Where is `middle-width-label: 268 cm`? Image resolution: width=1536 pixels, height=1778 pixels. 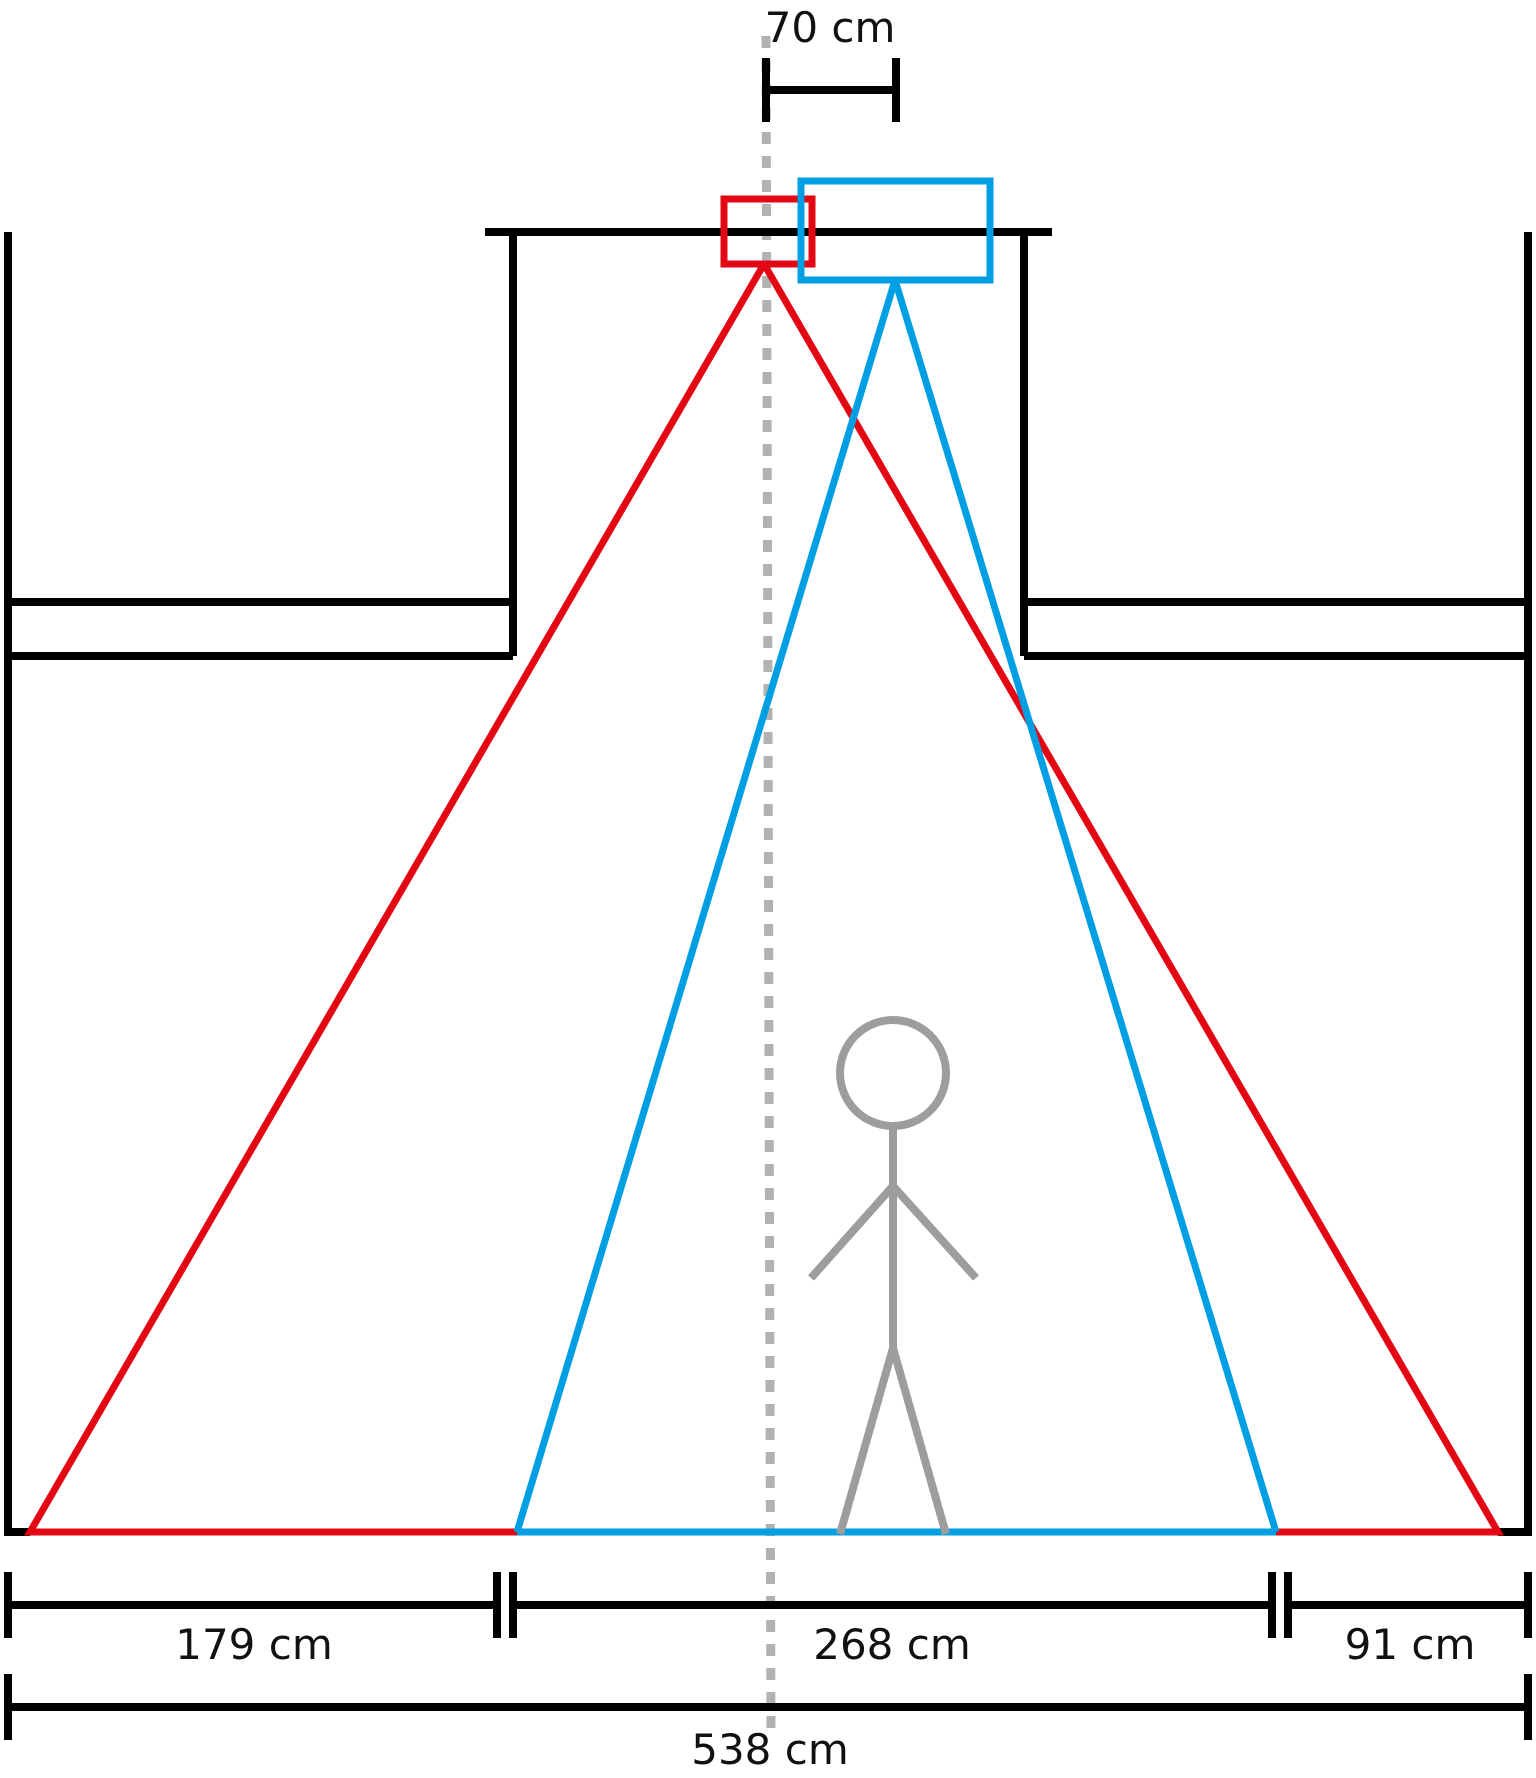
middle-width-label: 268 cm is located at coordinates (892, 1644).